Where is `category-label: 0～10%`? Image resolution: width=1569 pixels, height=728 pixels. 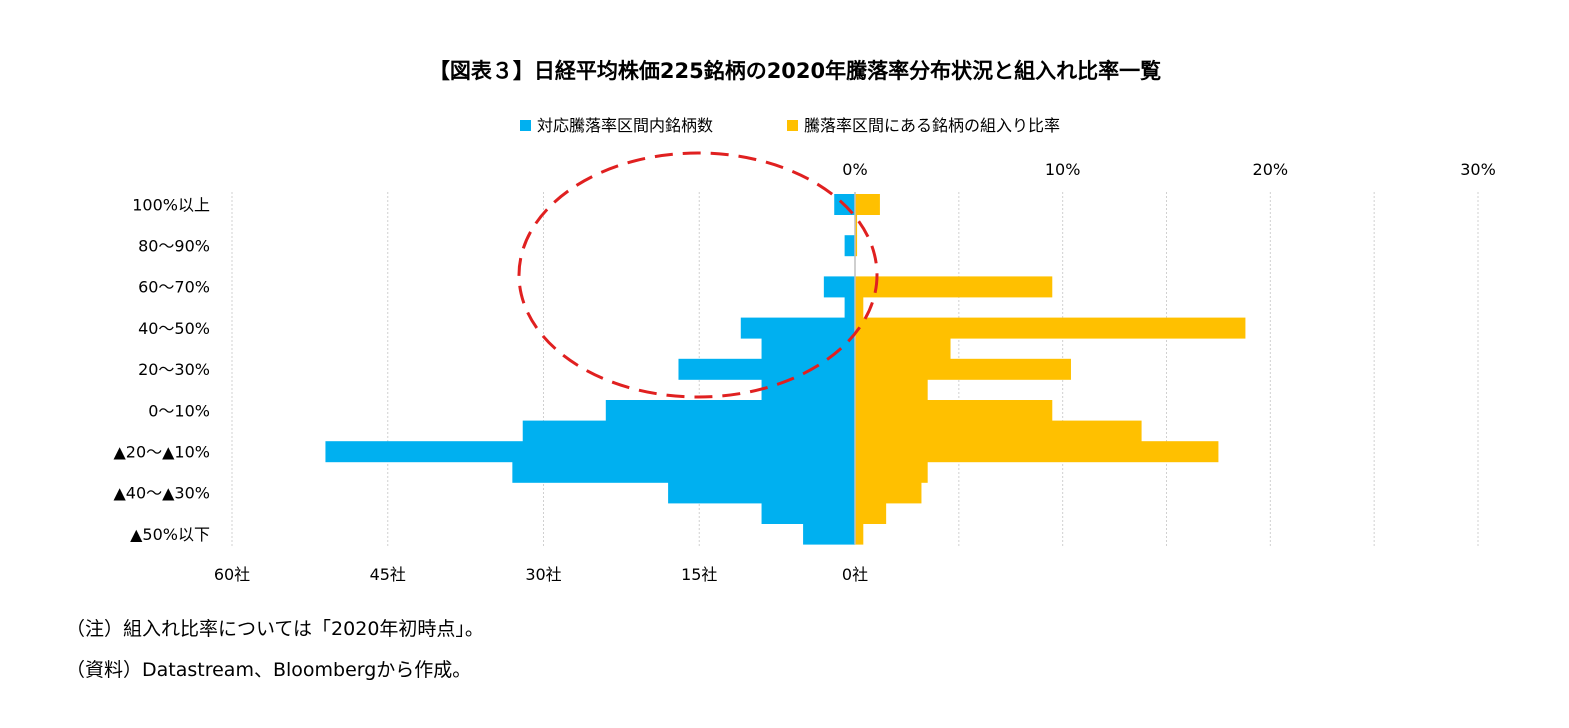 category-label: 0～10% is located at coordinates (179, 410).